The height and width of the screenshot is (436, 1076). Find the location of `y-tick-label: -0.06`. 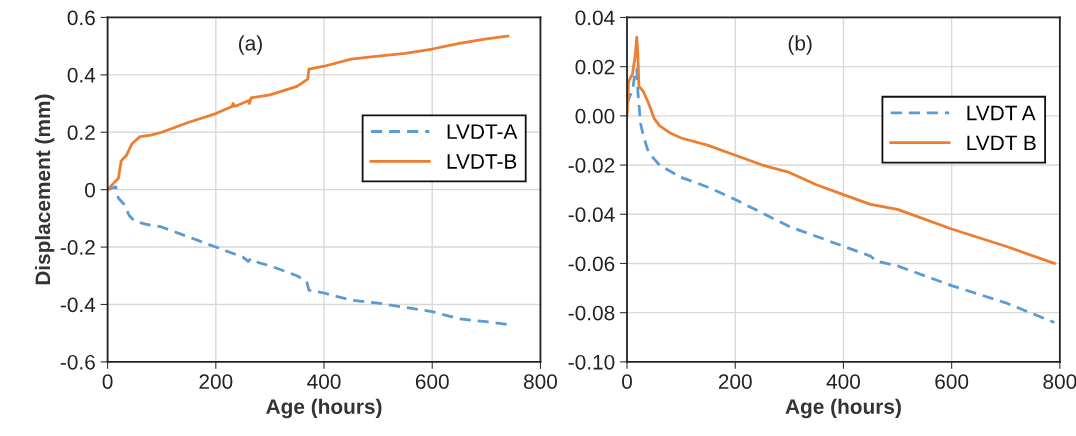

y-tick-label: -0.06 is located at coordinates (591, 264).